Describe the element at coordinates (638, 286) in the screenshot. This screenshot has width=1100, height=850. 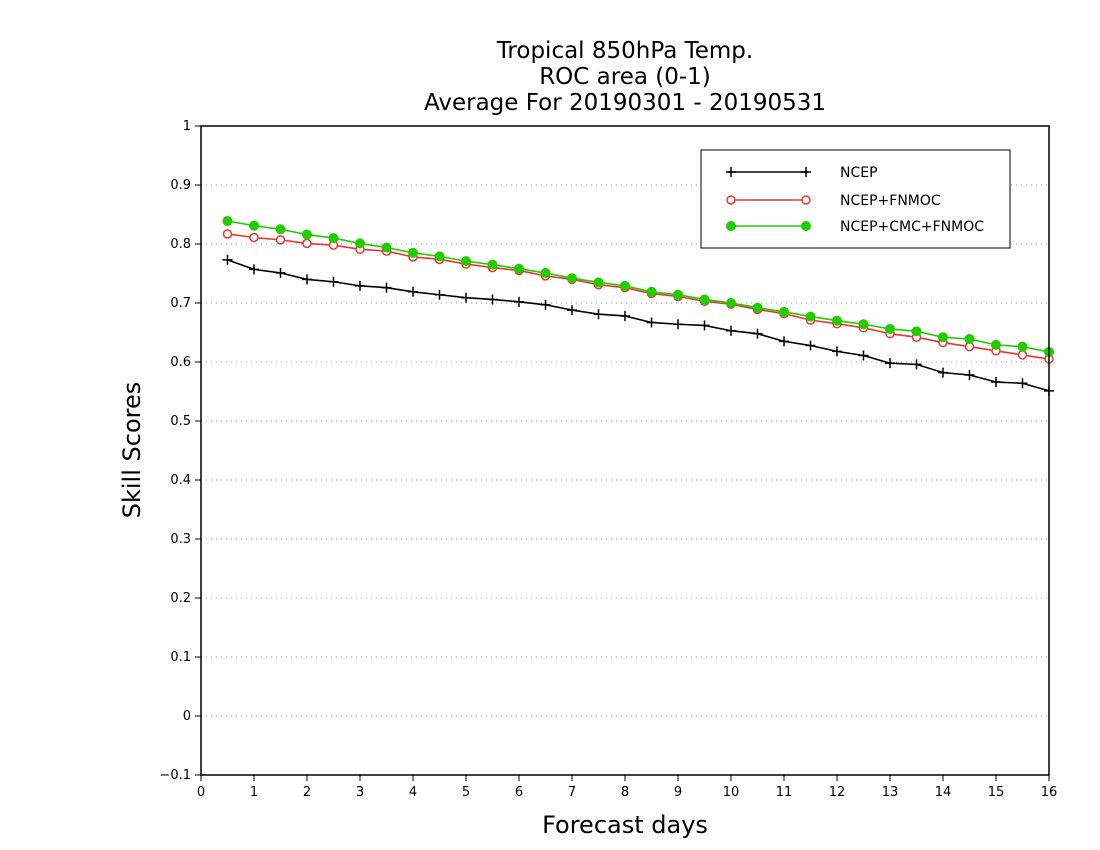
I see `series-ncep-cmc-fnmoc` at that location.